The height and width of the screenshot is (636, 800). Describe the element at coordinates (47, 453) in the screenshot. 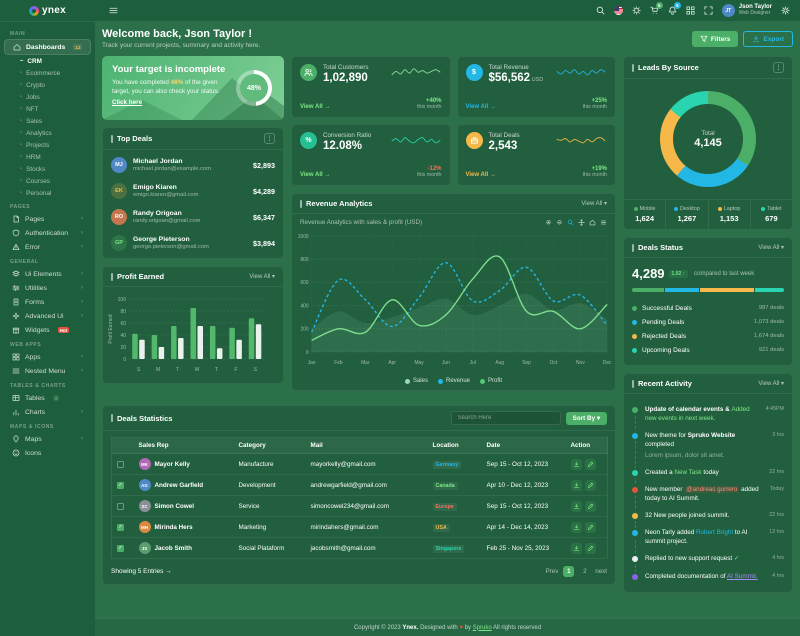

I see `sidebar-item-icons: Icons` at that location.